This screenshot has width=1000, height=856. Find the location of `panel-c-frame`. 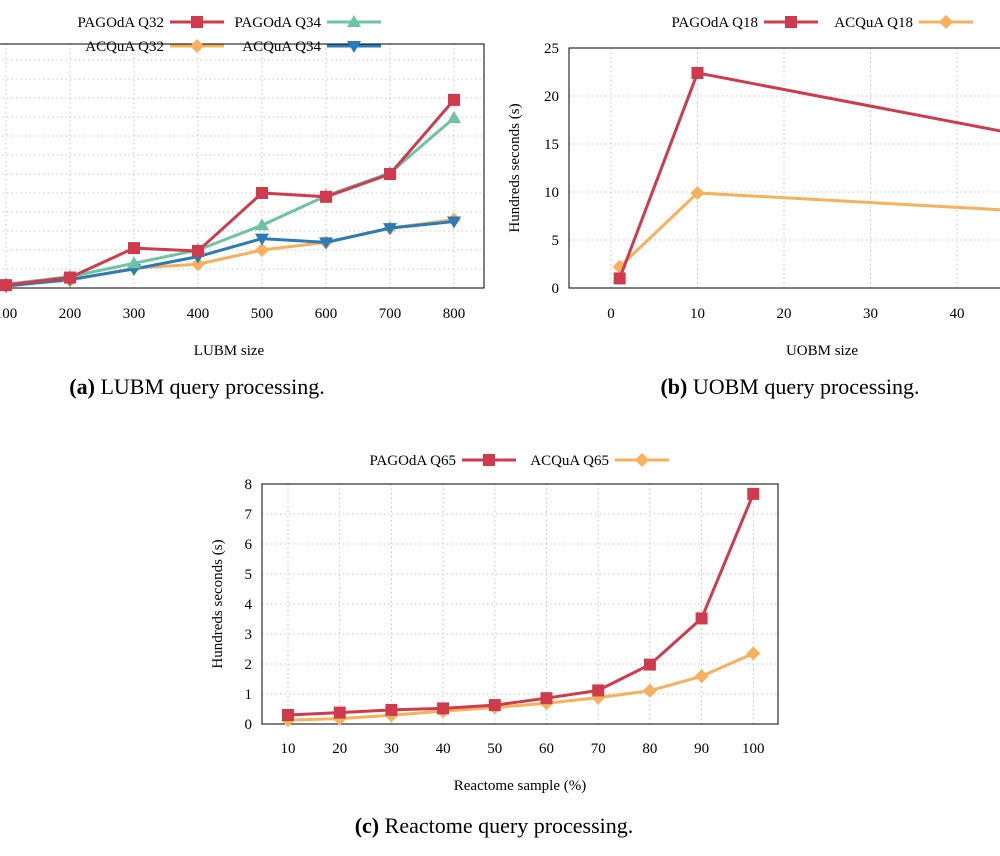

panel-c-frame is located at coordinates (520, 604).